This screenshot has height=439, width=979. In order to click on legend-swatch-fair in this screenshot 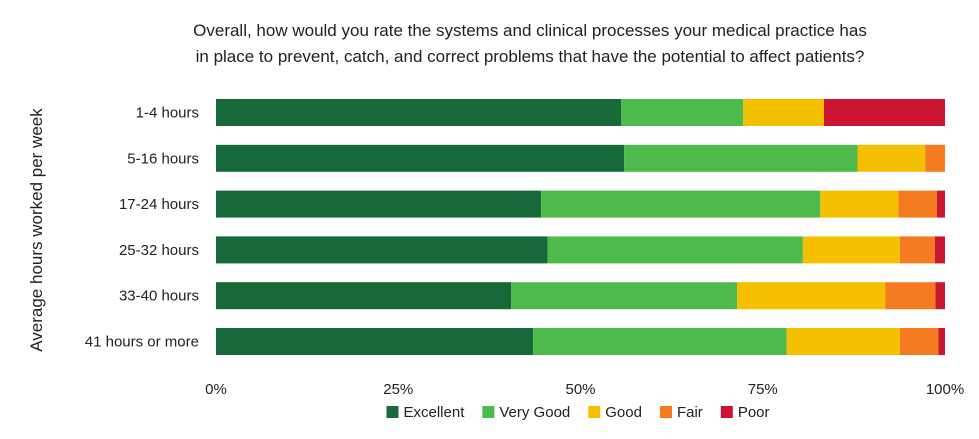, I will do `click(665, 412)`.